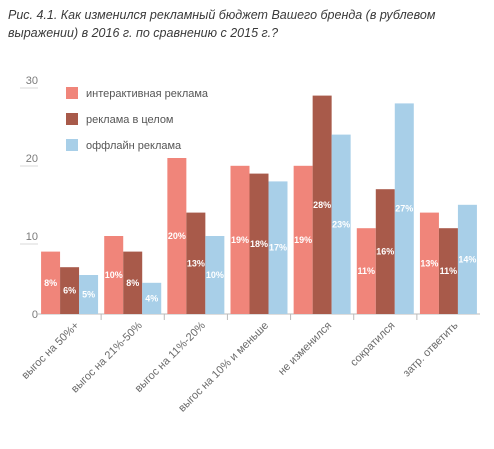  I want to click on legend-label: реклама в целом, so click(130, 120).